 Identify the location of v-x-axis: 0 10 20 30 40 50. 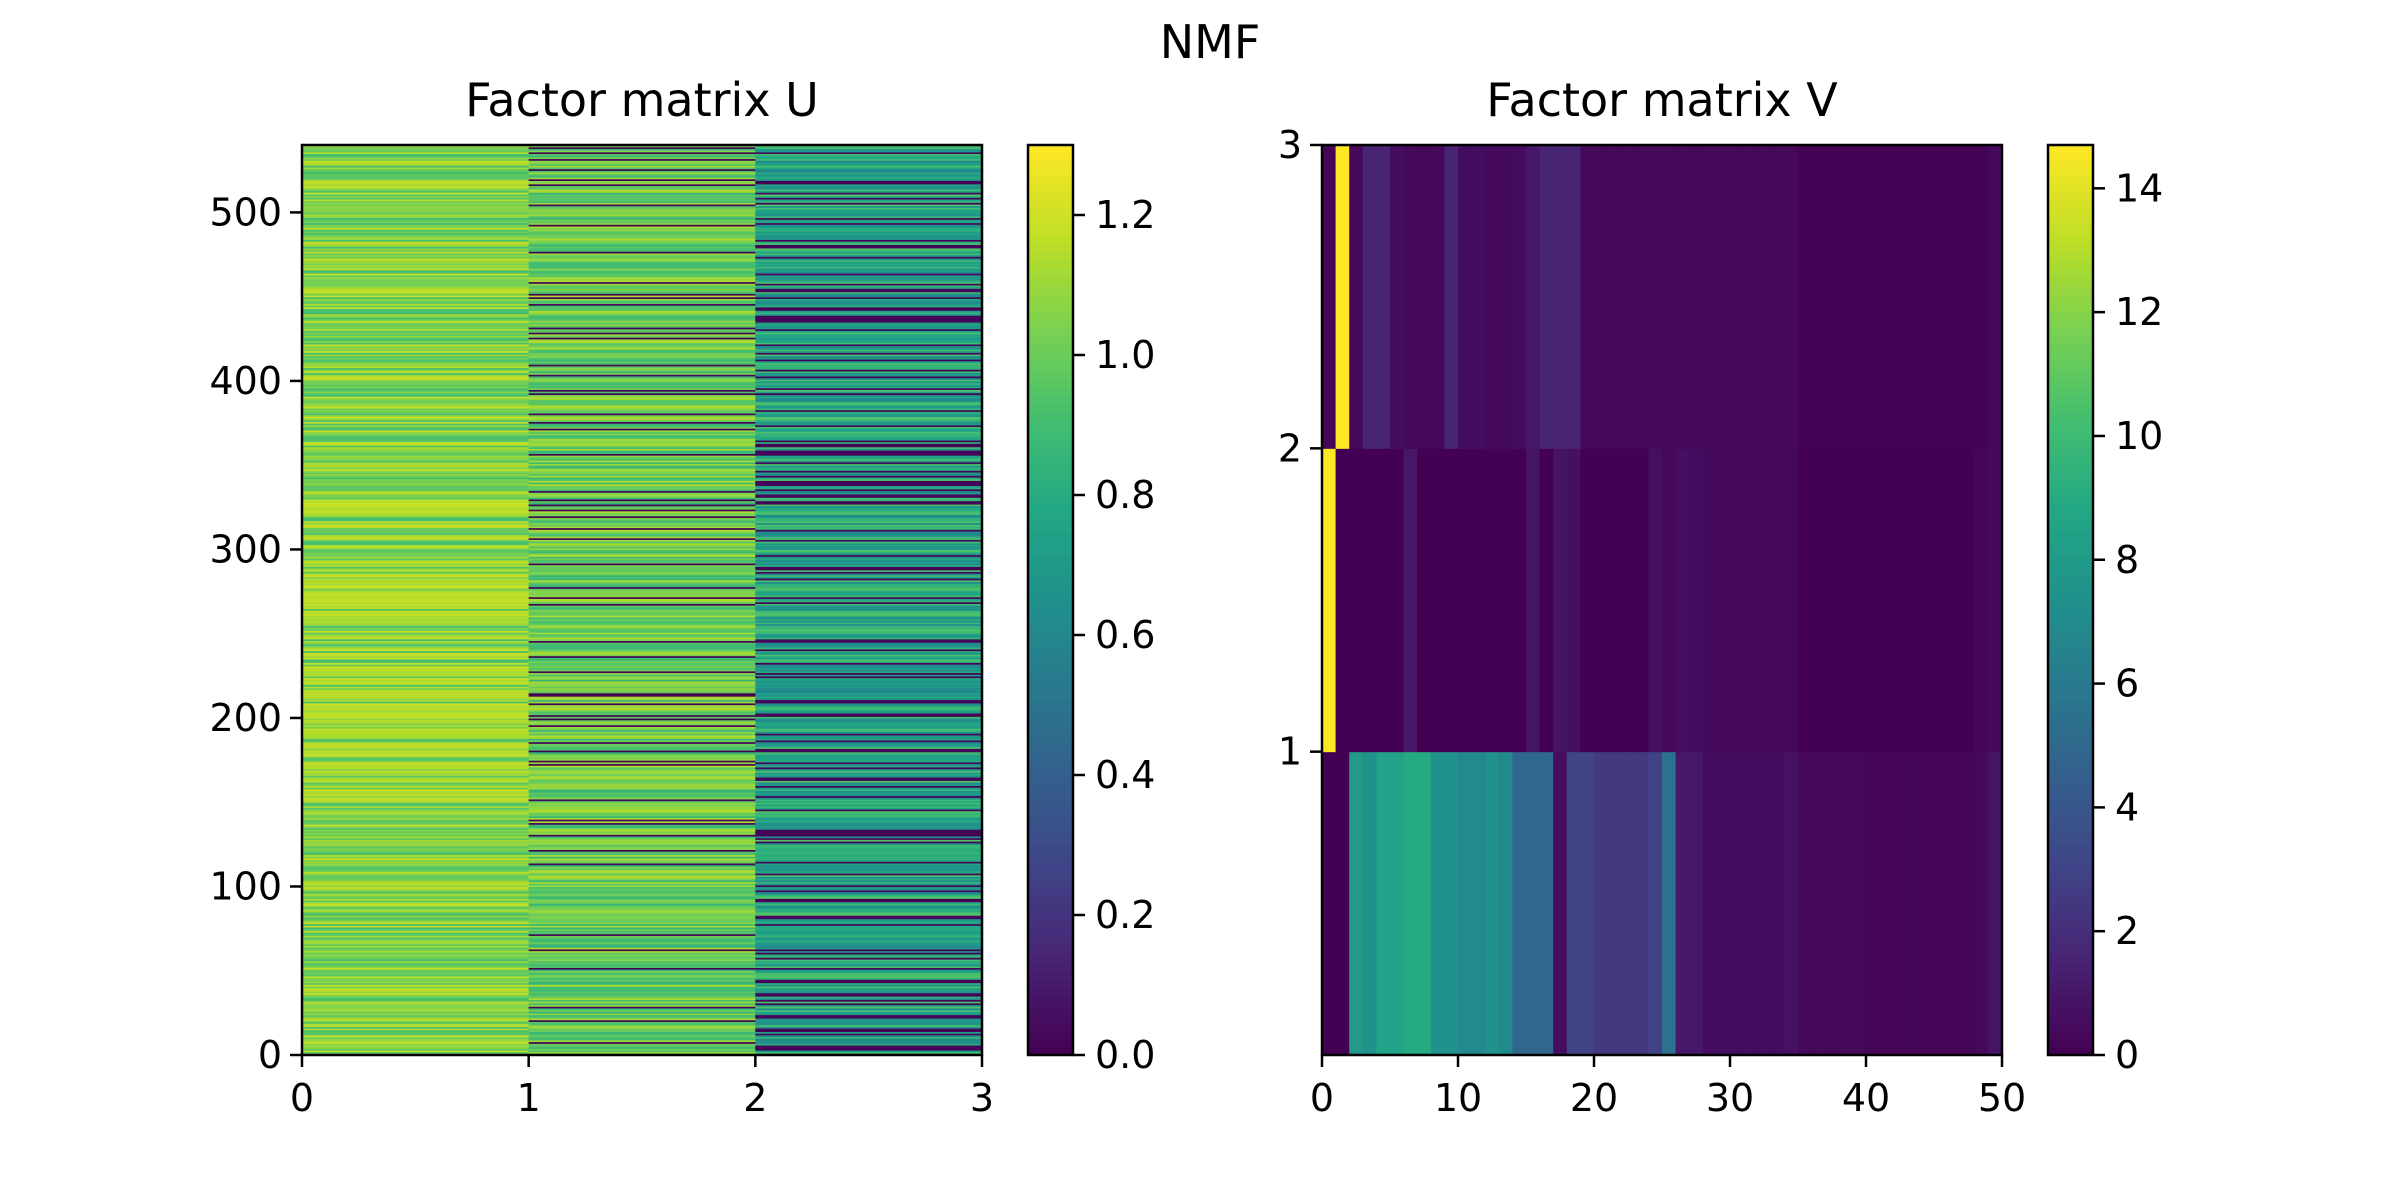
(1668, 1087).